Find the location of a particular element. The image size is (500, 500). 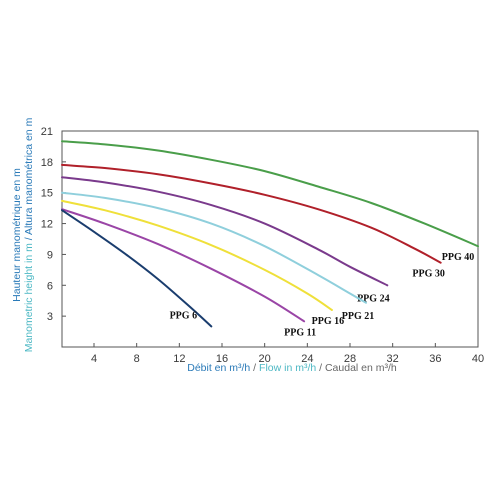

x-tick-label: 16 is located at coordinates (222, 359).